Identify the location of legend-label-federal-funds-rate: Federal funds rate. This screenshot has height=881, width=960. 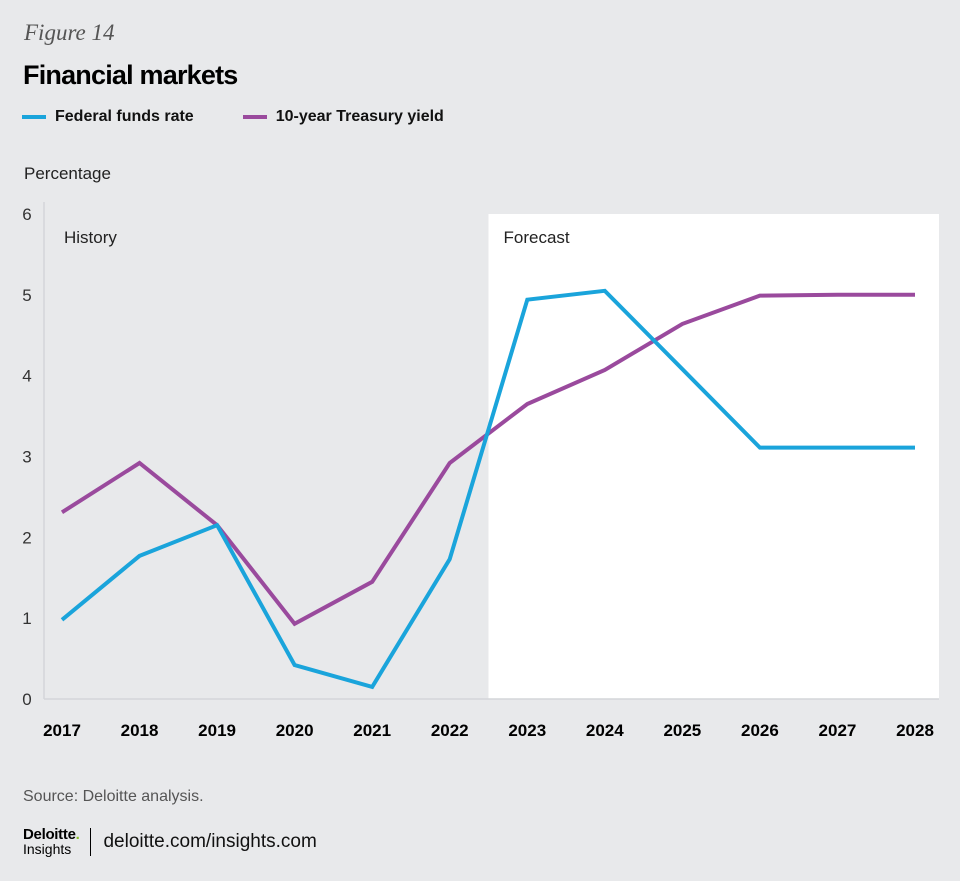
(124, 116).